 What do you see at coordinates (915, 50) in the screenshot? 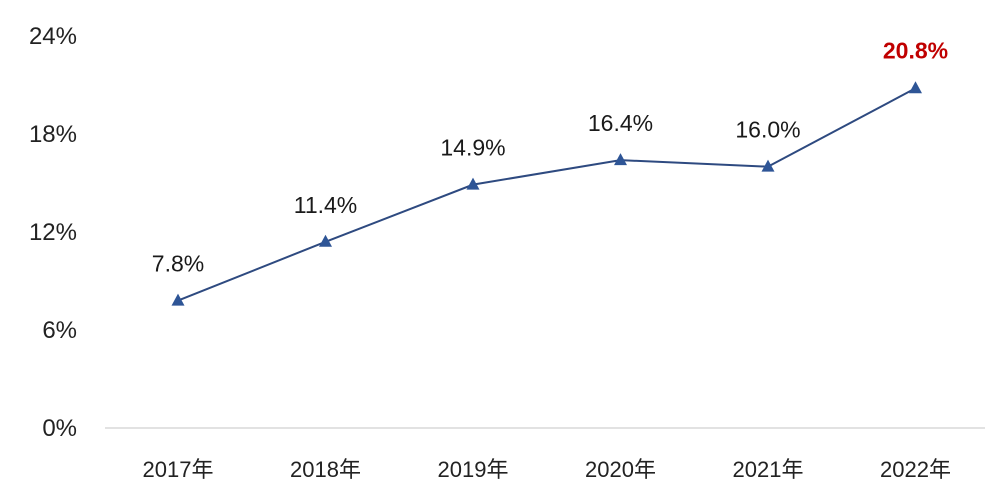
I see `data-label-highlighted: 20.8%` at bounding box center [915, 50].